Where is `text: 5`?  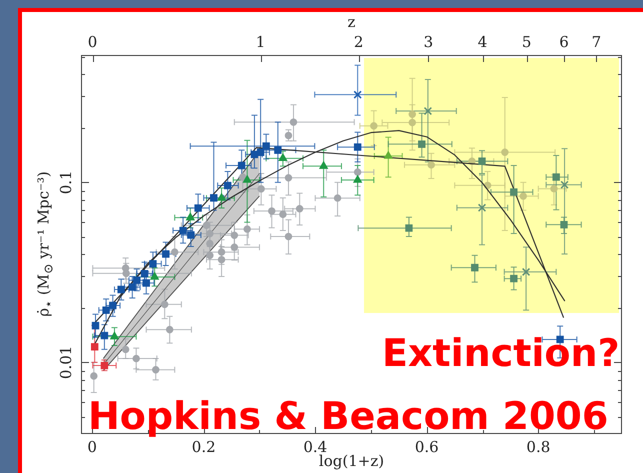
text: 5 is located at coordinates (527, 41).